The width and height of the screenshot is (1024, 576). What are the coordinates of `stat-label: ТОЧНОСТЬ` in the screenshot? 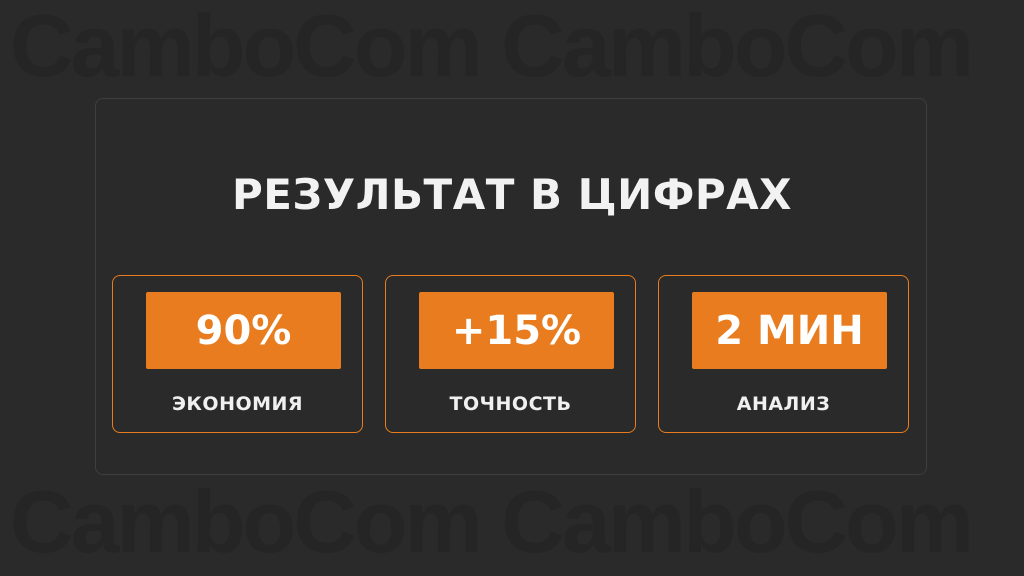 It's located at (510, 404).